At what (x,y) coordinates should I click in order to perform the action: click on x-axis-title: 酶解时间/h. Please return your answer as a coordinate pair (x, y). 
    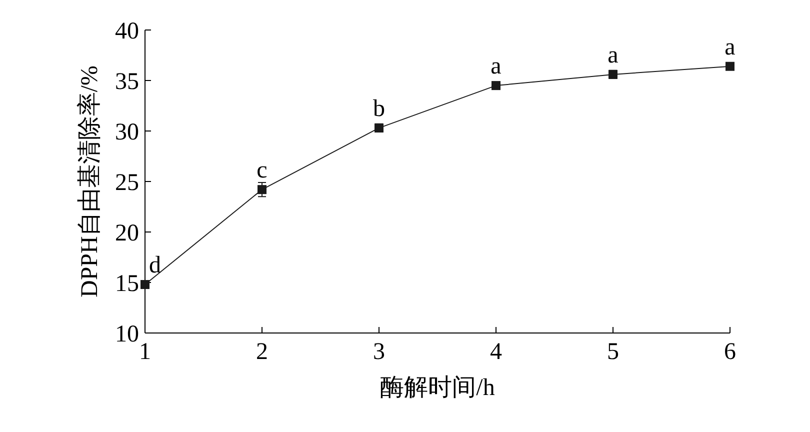
    Looking at the image, I should click on (437, 388).